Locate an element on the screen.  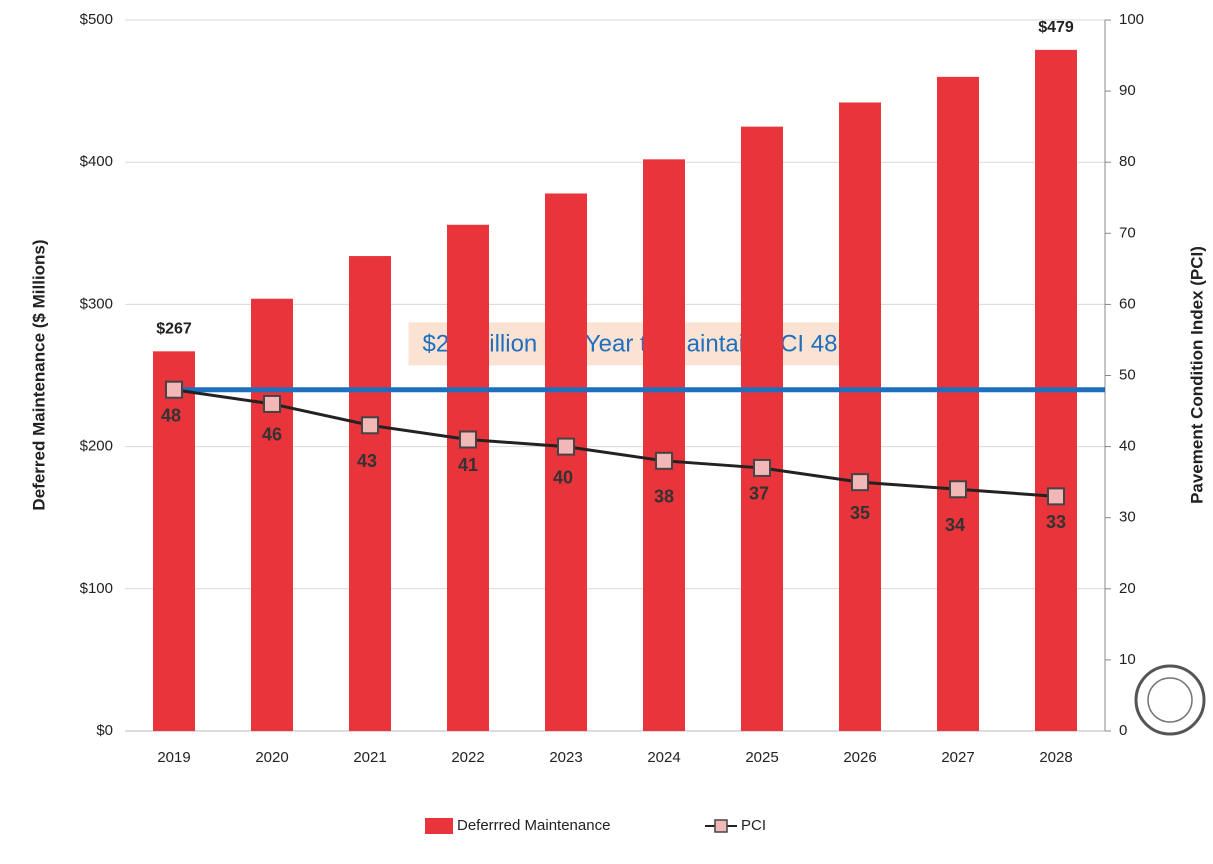
bar-value-label: $479 is located at coordinates (1056, 27).